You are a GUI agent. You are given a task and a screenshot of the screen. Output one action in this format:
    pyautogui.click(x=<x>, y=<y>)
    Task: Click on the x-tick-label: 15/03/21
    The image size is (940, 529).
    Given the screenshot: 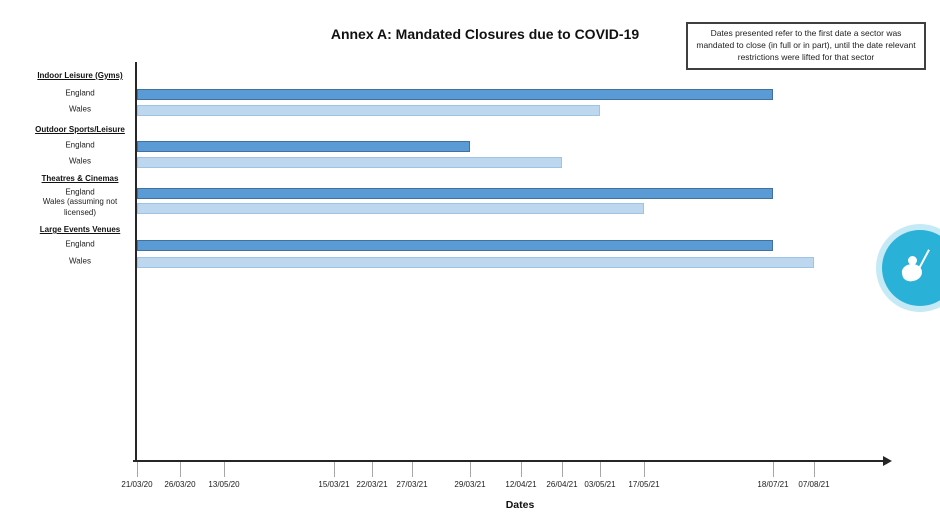 What is the action you would take?
    pyautogui.click(x=334, y=484)
    